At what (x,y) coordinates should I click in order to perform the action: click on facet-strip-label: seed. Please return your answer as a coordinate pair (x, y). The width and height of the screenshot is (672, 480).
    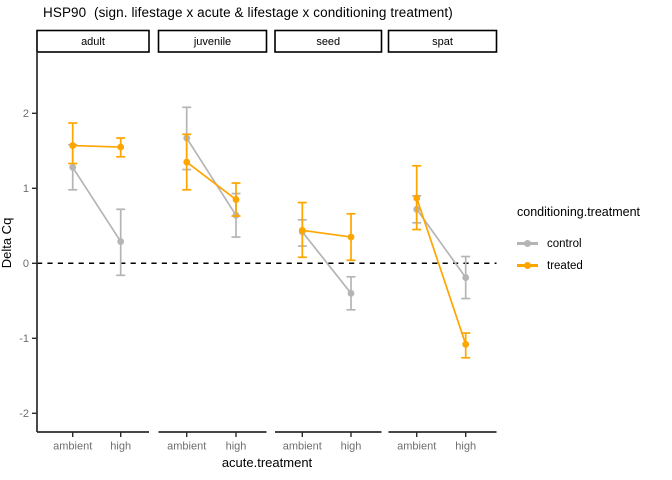
    Looking at the image, I should click on (328, 42).